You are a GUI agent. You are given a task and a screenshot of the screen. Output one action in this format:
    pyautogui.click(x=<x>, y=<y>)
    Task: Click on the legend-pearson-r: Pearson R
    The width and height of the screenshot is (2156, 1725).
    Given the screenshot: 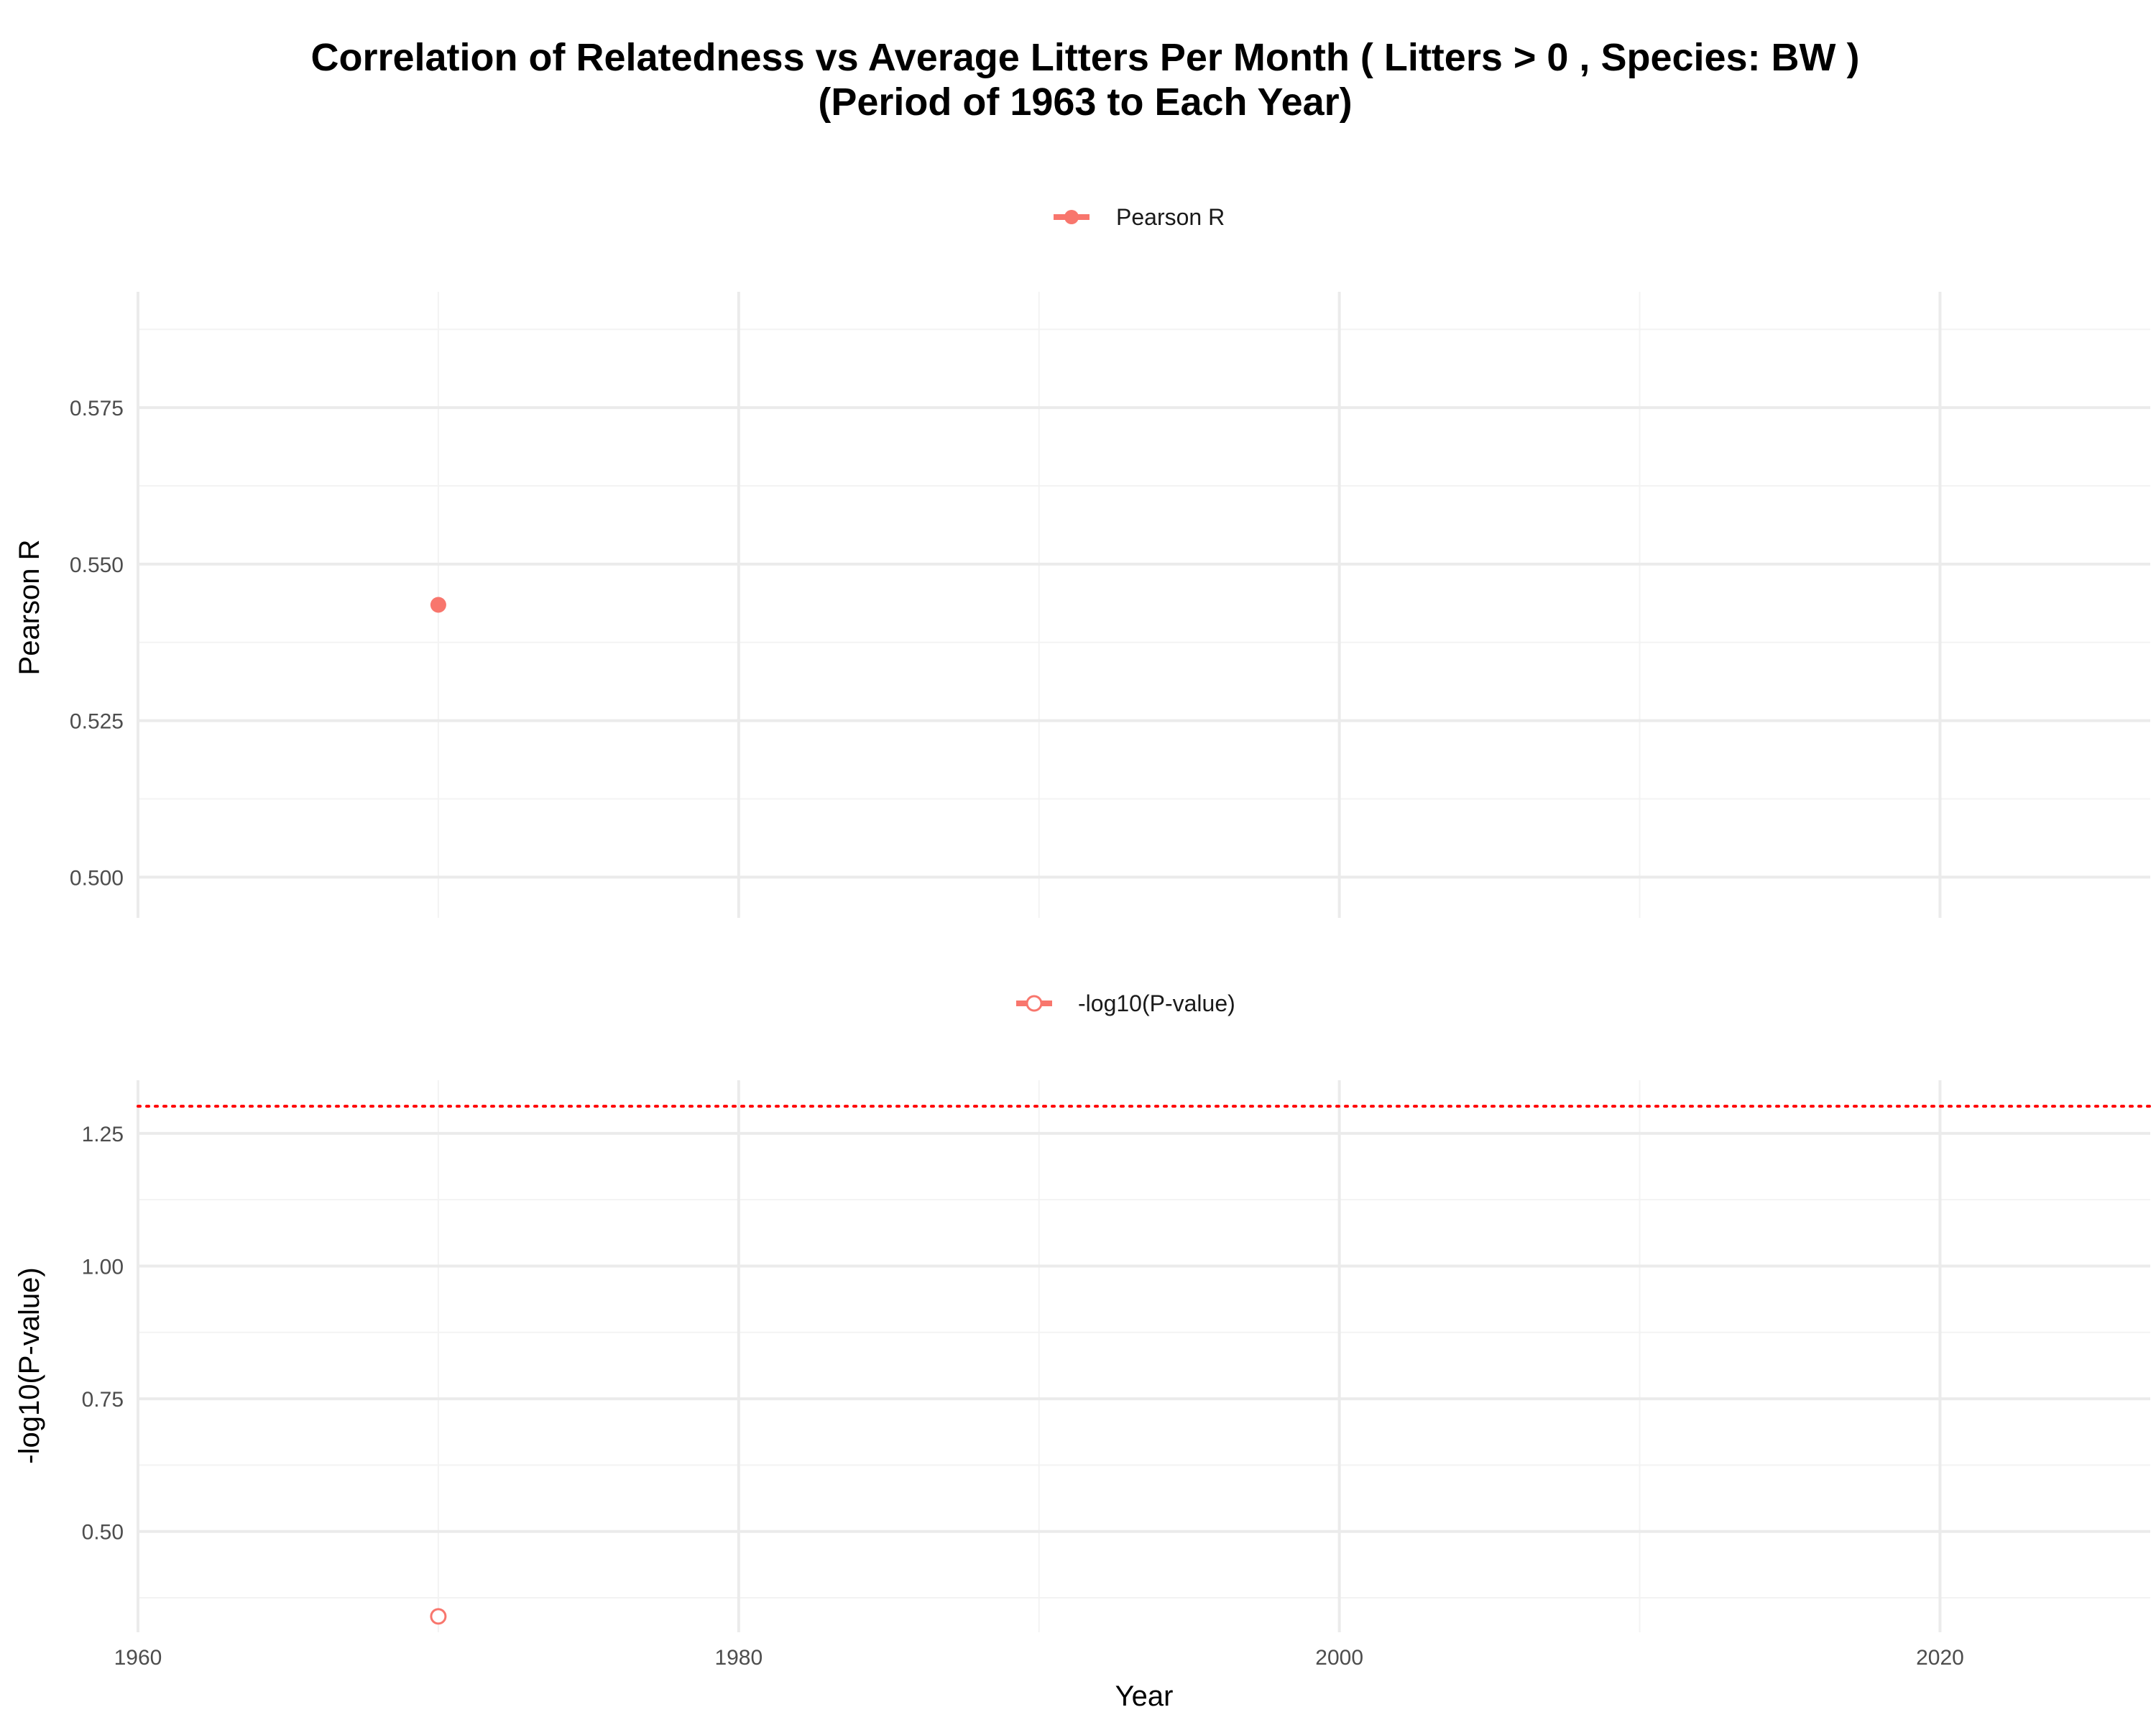 What is the action you would take?
    pyautogui.click(x=1139, y=217)
    